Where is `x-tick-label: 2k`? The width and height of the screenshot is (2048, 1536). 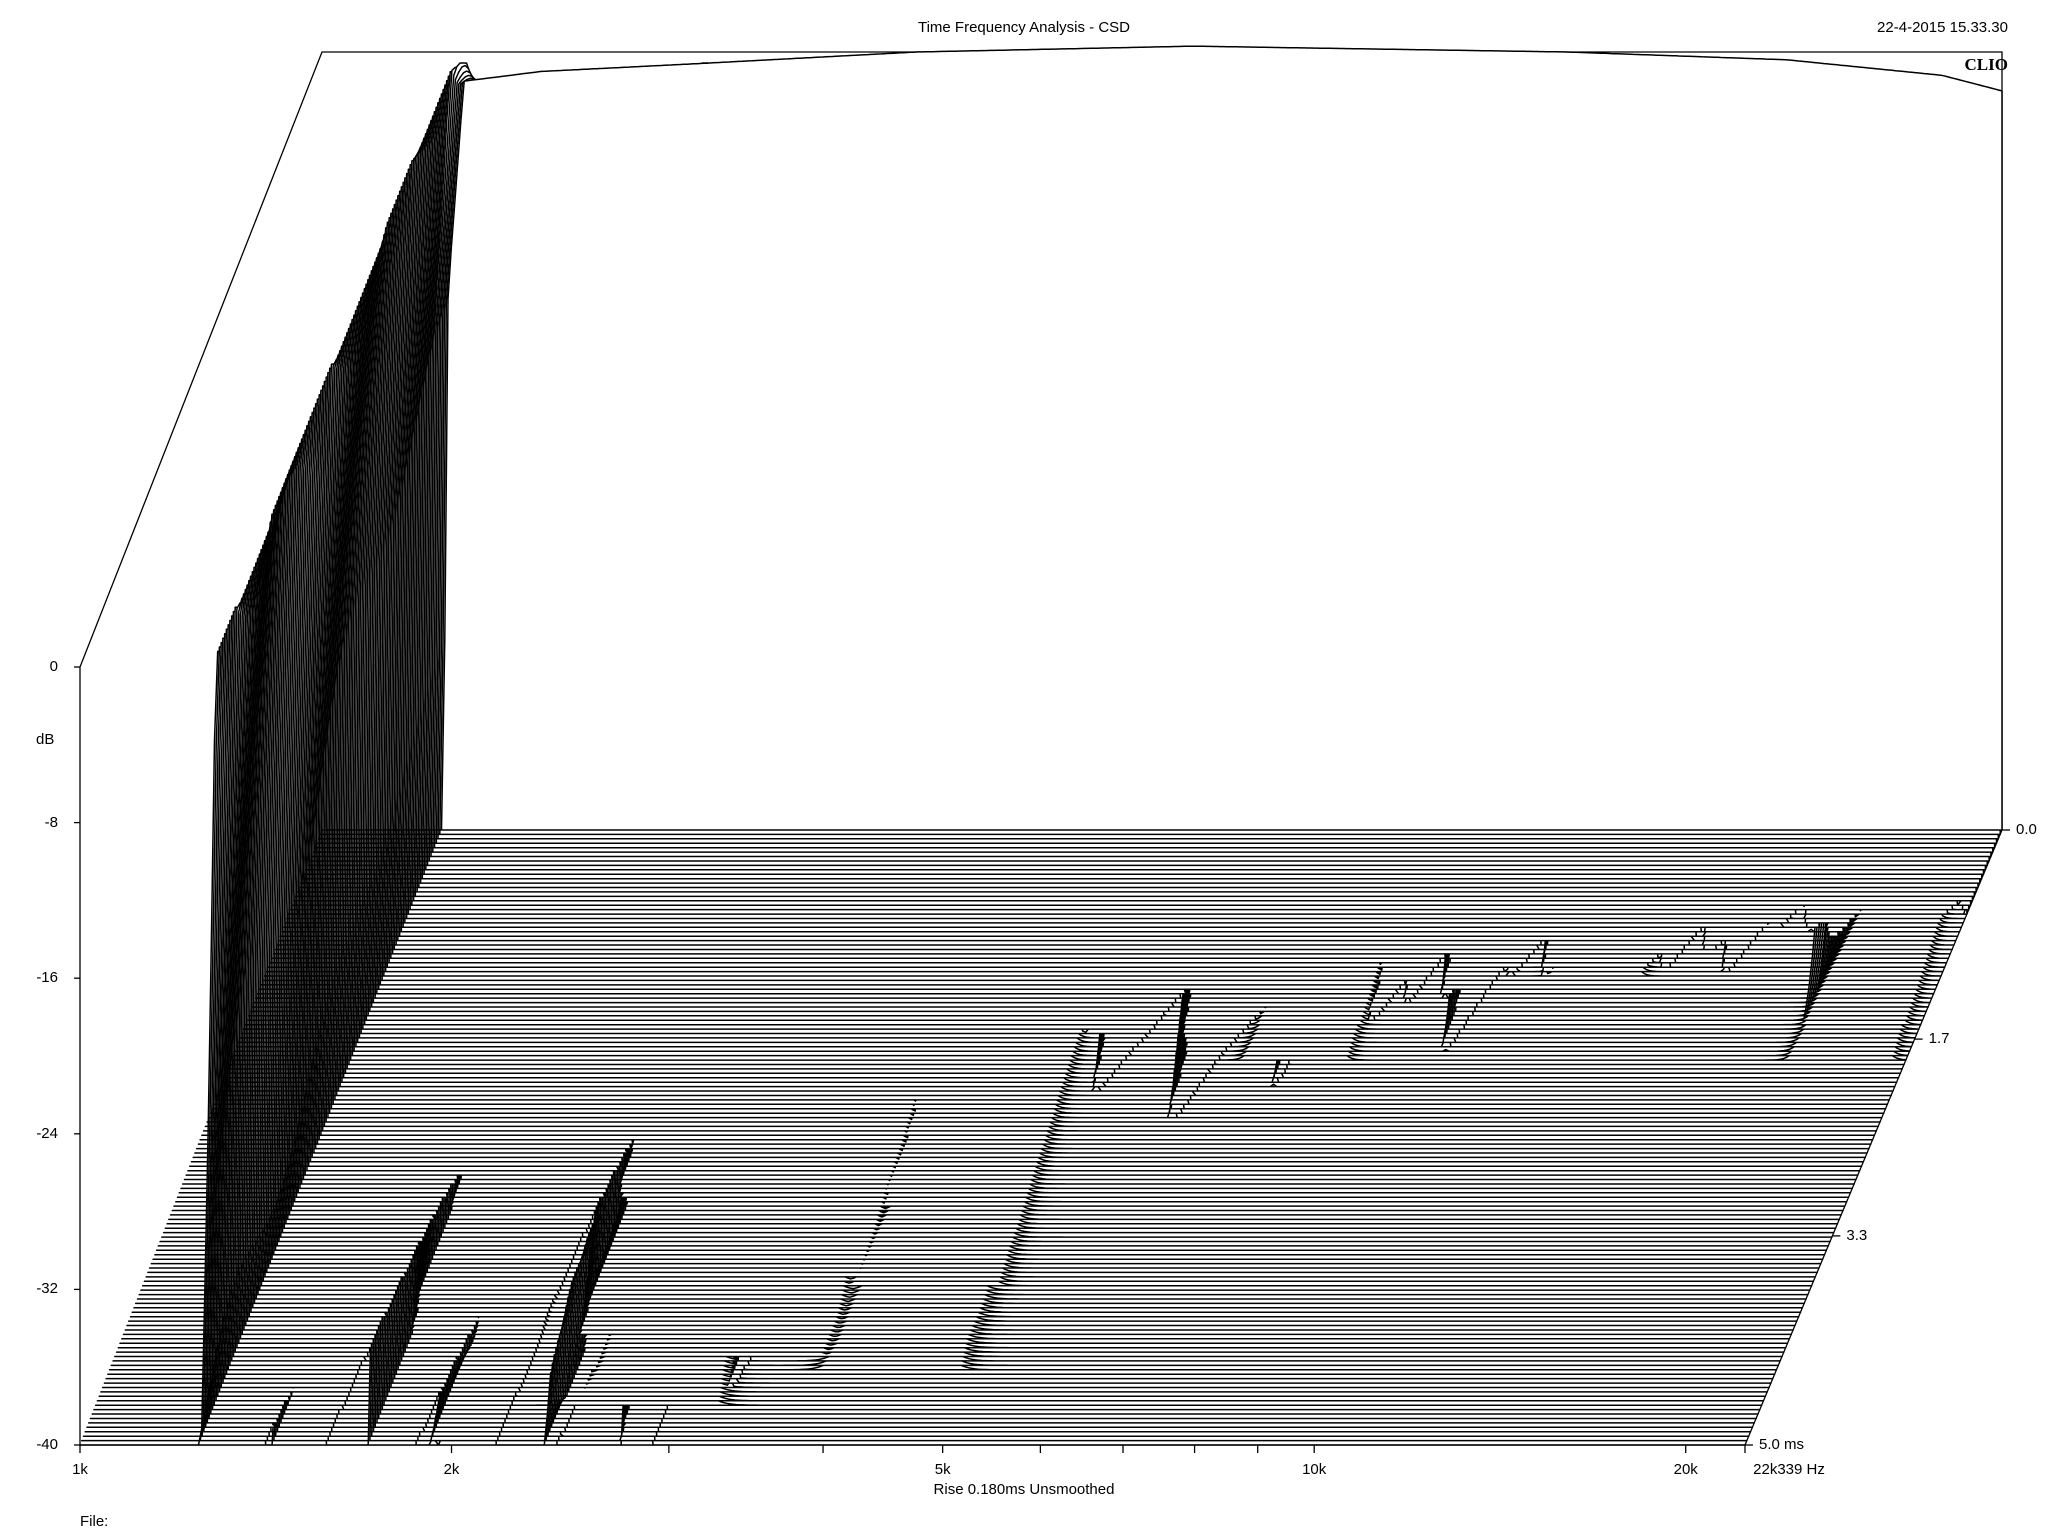
x-tick-label: 2k is located at coordinates (451, 1469).